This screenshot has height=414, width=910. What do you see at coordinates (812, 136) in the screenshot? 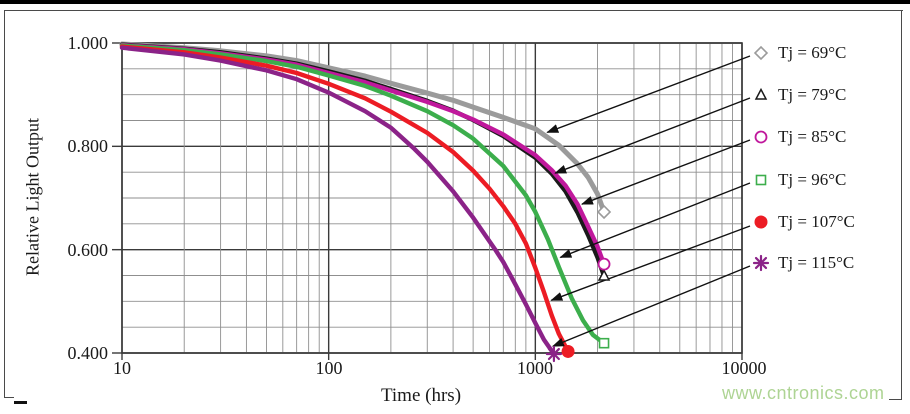
I see `legend-label: Tj = 85°C` at bounding box center [812, 136].